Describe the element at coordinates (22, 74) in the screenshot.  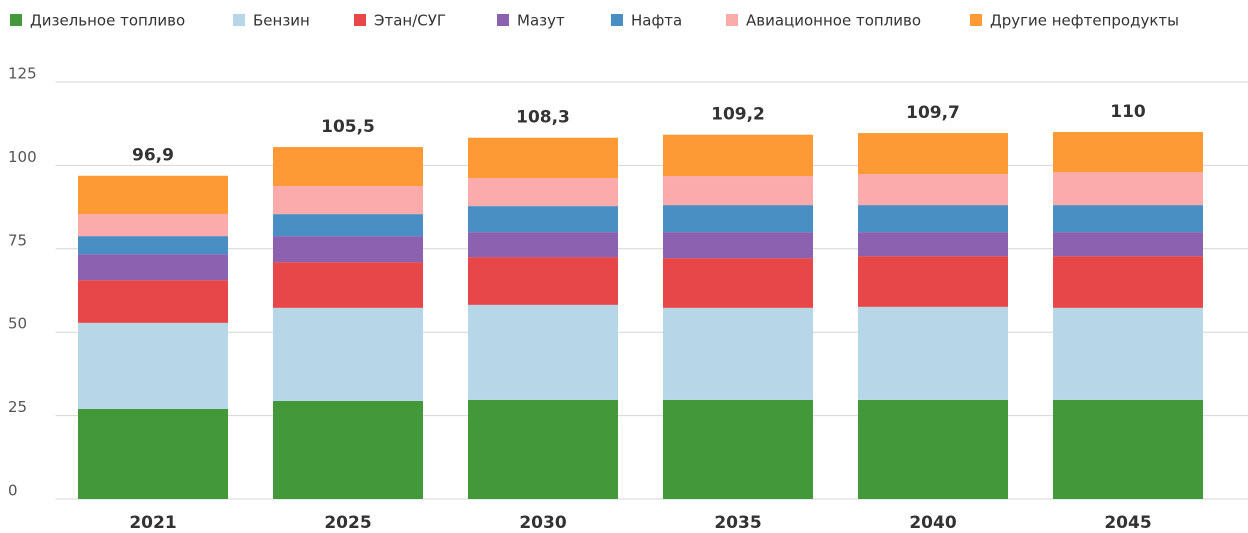
I see `y-tick-label: 125` at that location.